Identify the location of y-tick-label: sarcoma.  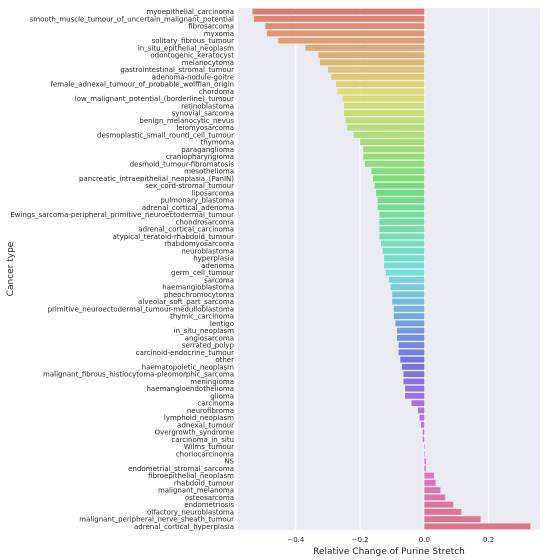
(219, 280).